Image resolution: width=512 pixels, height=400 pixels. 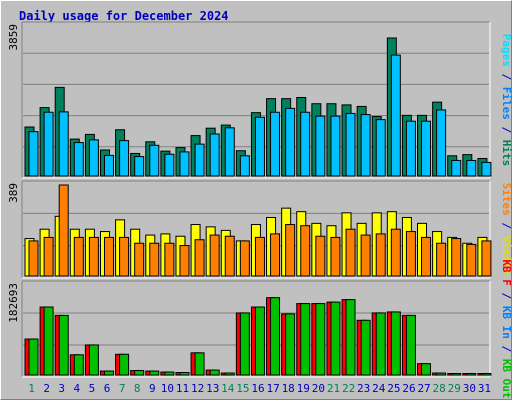 What do you see at coordinates (197, 388) in the screenshot?
I see `x-tick-label-day-12: 12` at bounding box center [197, 388].